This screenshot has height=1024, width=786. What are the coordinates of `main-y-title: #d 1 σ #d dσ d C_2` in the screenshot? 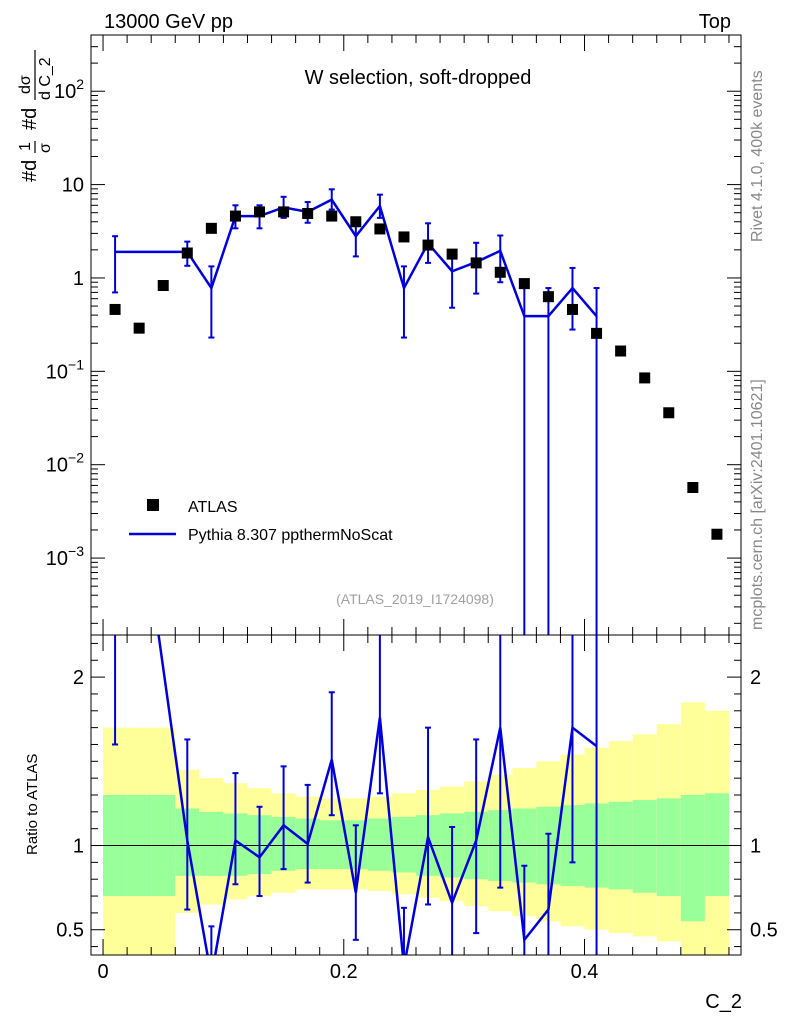 It's located at (35, 116).